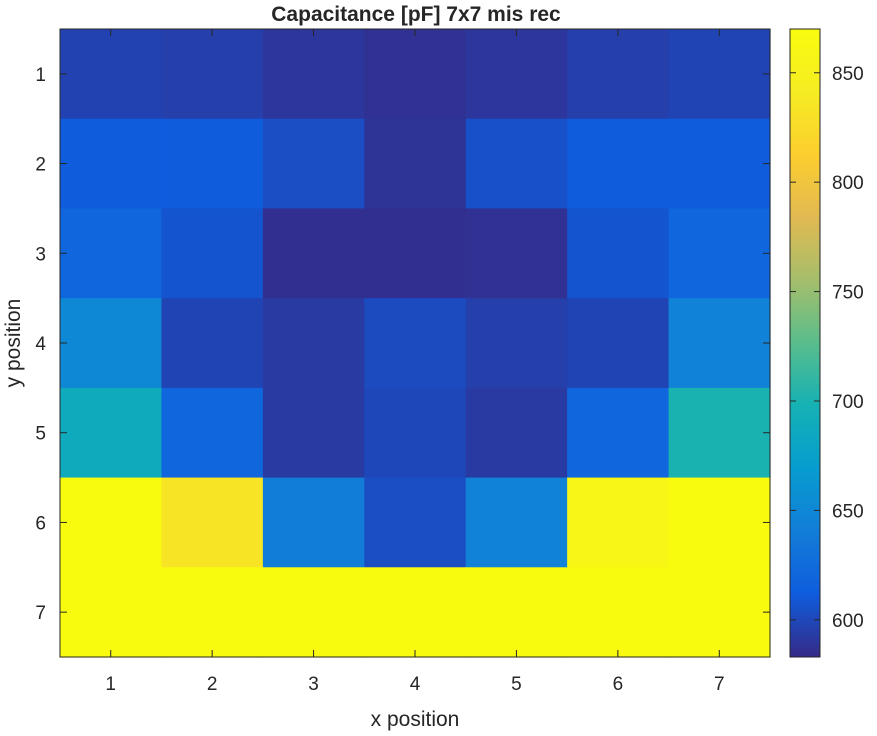  What do you see at coordinates (415, 684) in the screenshot?
I see `x-tick-label: 4` at bounding box center [415, 684].